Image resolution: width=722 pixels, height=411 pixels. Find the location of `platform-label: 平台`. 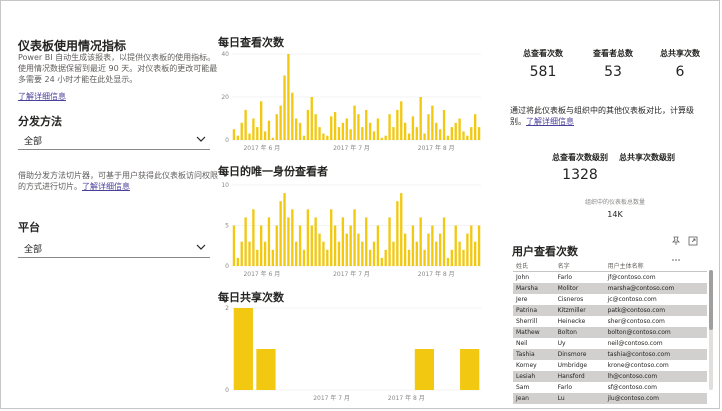

platform-label: 平台 is located at coordinates (29, 227).